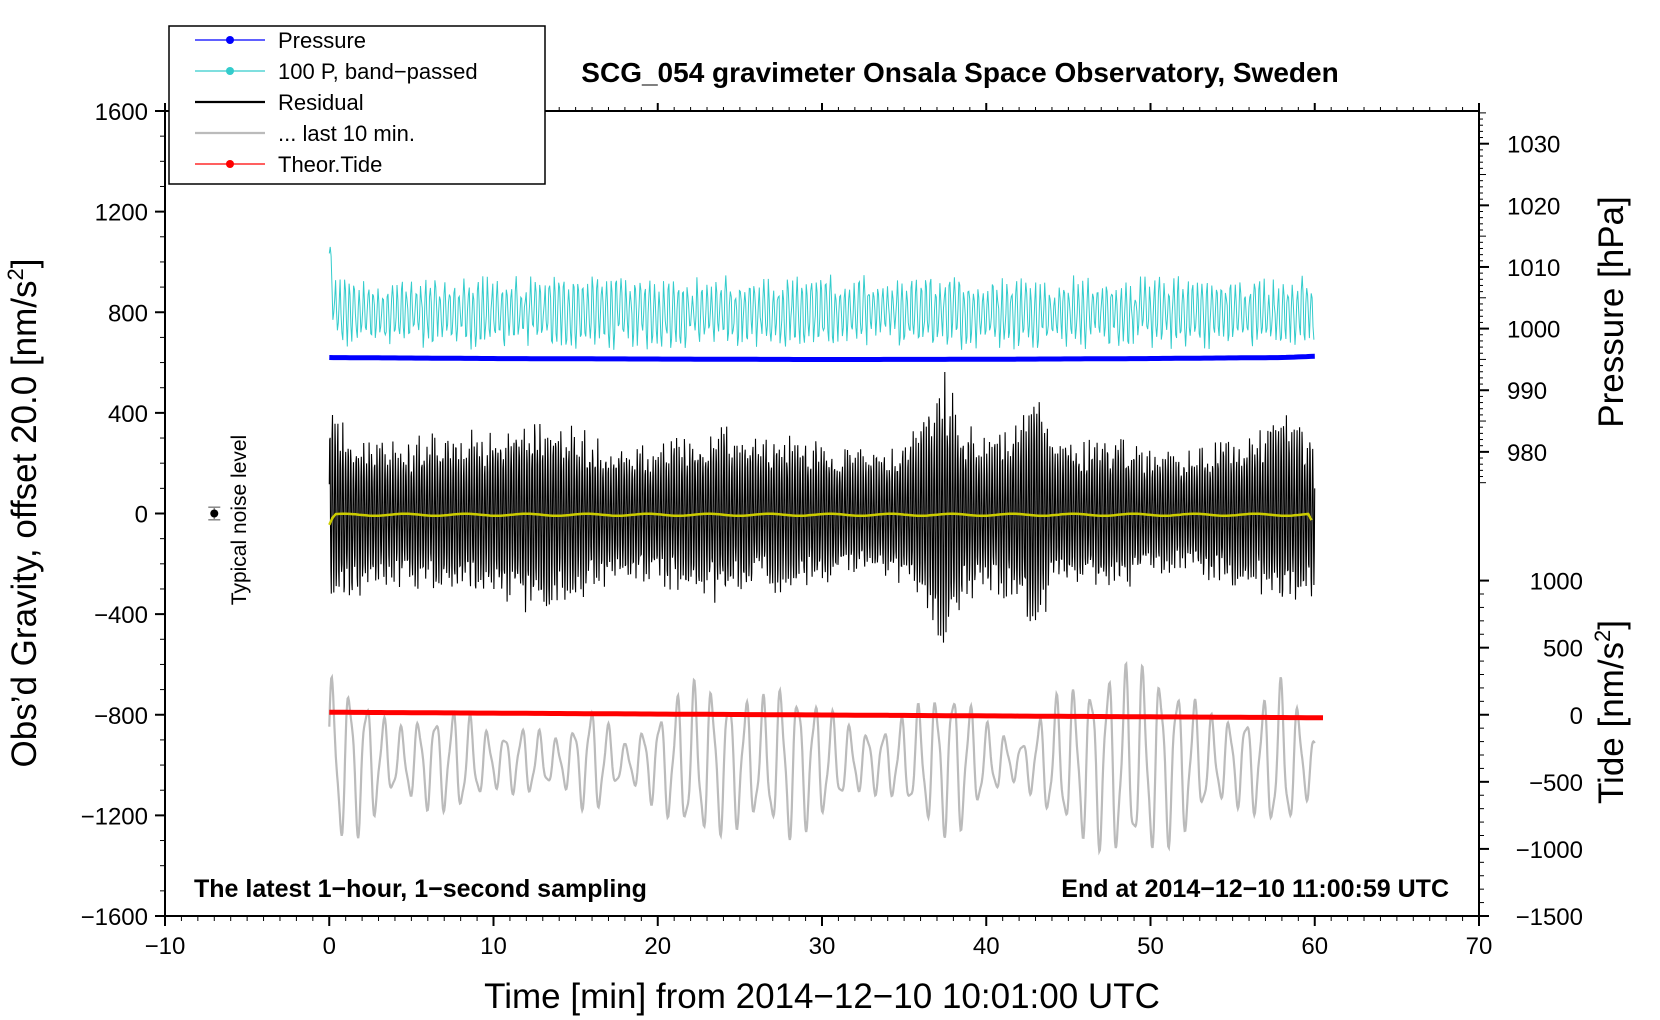 Image resolution: width=1660 pixels, height=1020 pixels. Describe the element at coordinates (1610, 712) in the screenshot. I see `tide-axis-label: Tide [nm/s2]` at that location.